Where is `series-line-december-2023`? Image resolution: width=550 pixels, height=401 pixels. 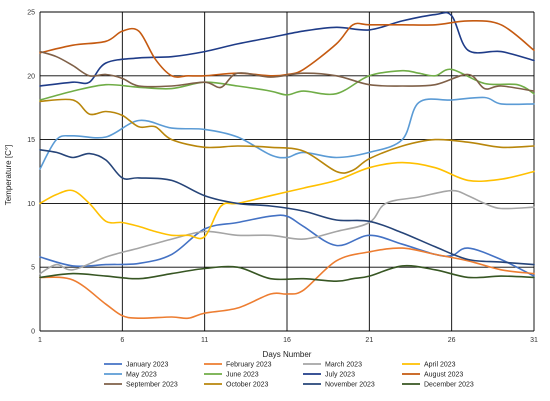 series-line-december-2023 is located at coordinates (287, 273).